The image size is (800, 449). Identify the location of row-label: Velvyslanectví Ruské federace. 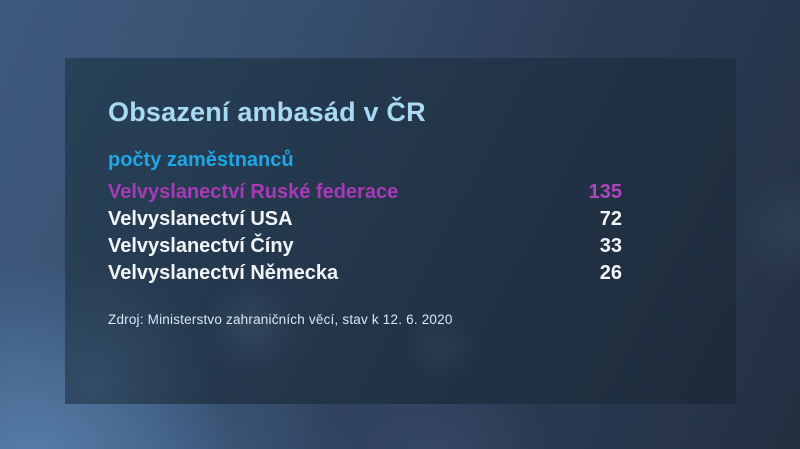
(253, 192).